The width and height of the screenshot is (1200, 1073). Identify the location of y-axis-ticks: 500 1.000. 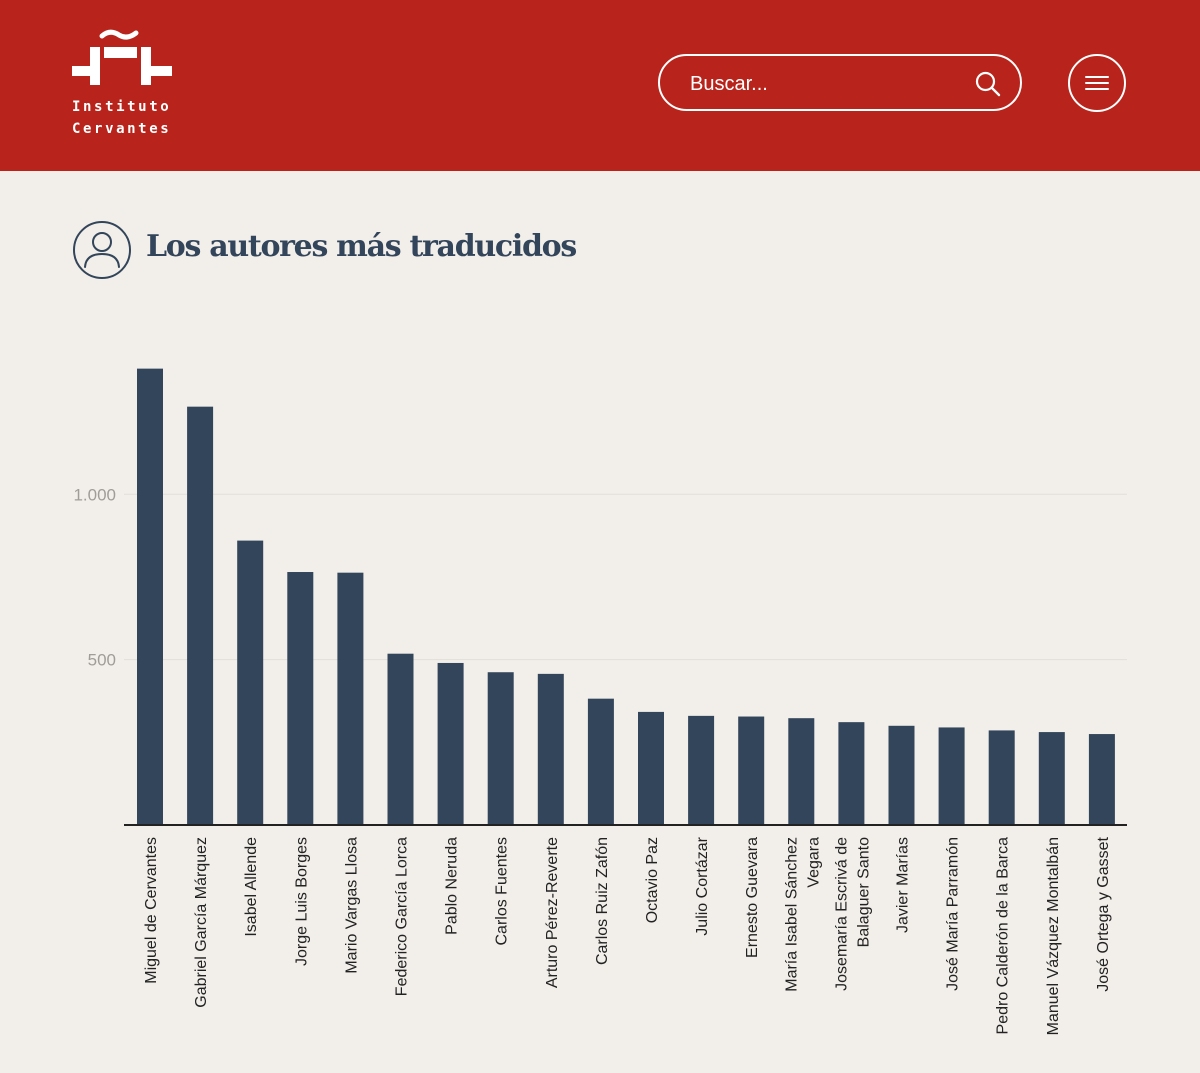
(94, 577).